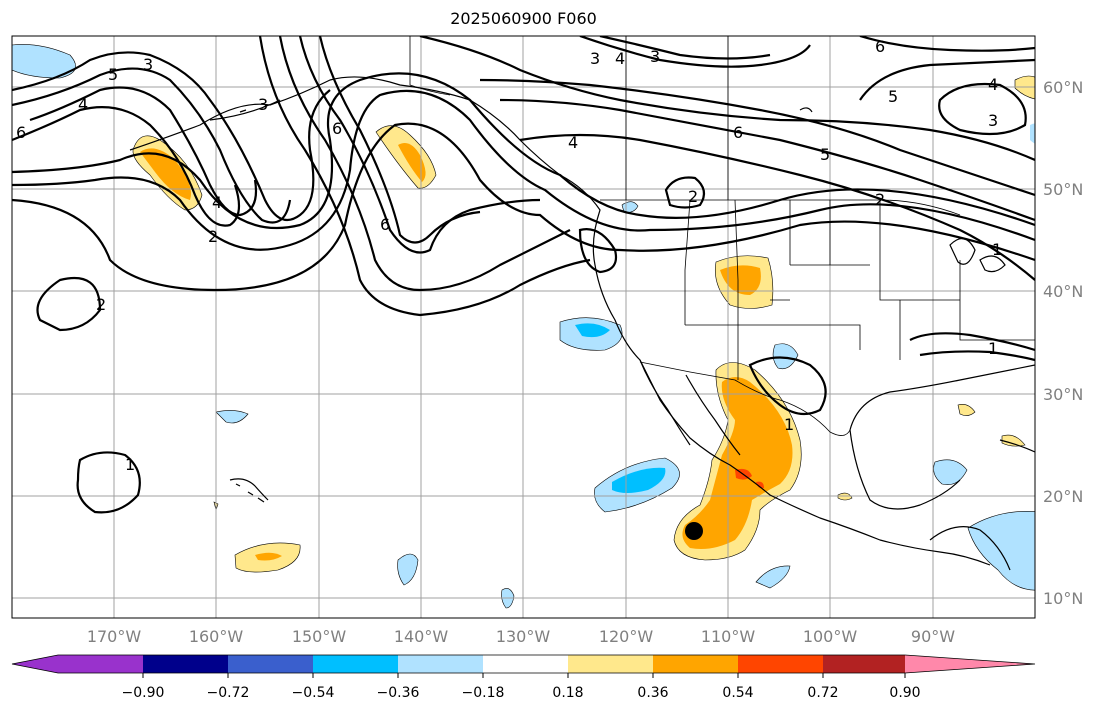  I want to click on storm-center-marker, so click(694, 531).